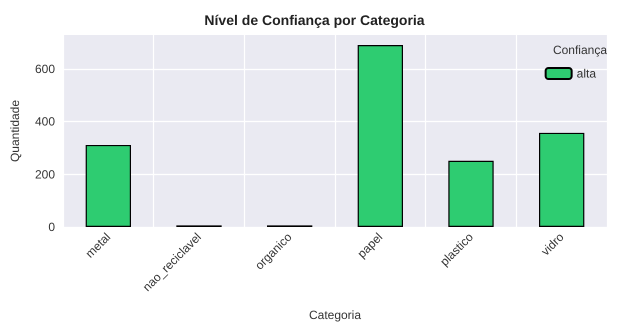  Describe the element at coordinates (45, 121) in the screenshot. I see `y-tick-label: 400` at that location.